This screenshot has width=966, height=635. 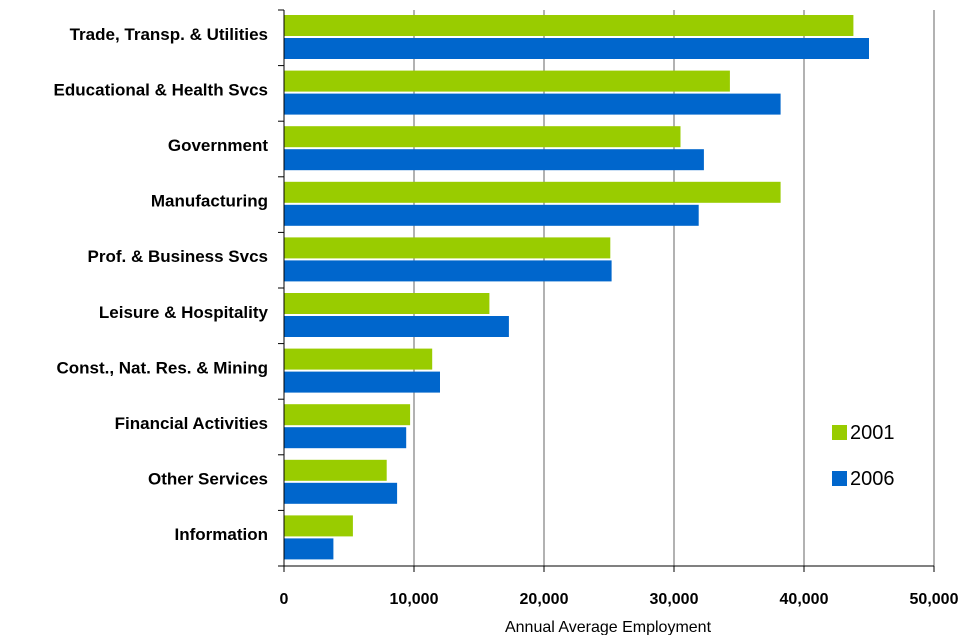 I want to click on x-tick-label: 10,000, so click(x=414, y=599).